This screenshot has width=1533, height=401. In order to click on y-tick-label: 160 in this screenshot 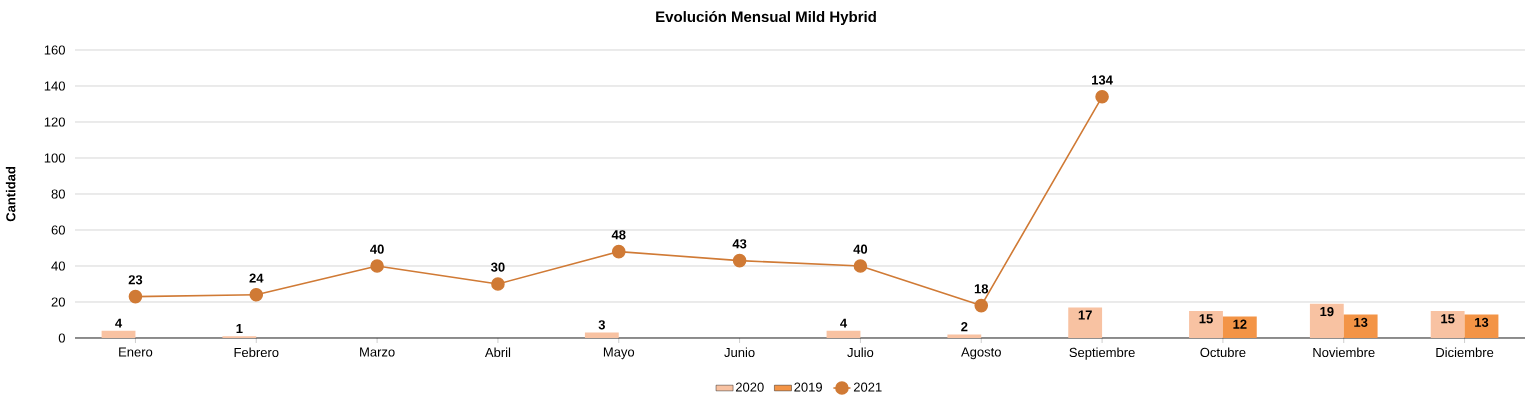, I will do `click(54, 50)`.